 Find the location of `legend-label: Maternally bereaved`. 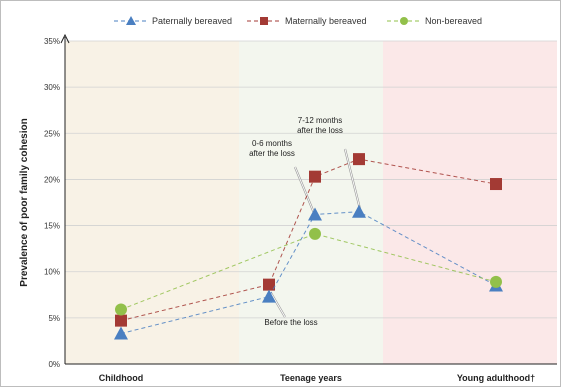

legend-label: Maternally bereaved is located at coordinates (326, 21).